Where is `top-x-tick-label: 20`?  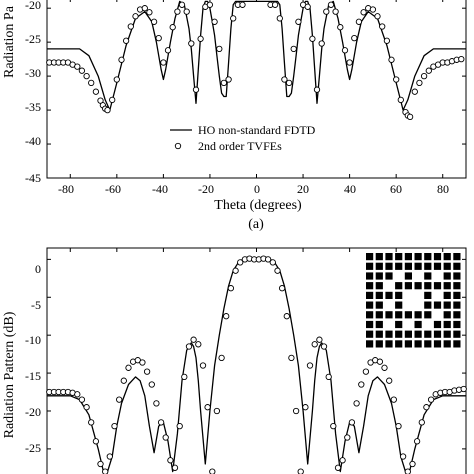 top-x-tick-label: 20 is located at coordinates (303, 189).